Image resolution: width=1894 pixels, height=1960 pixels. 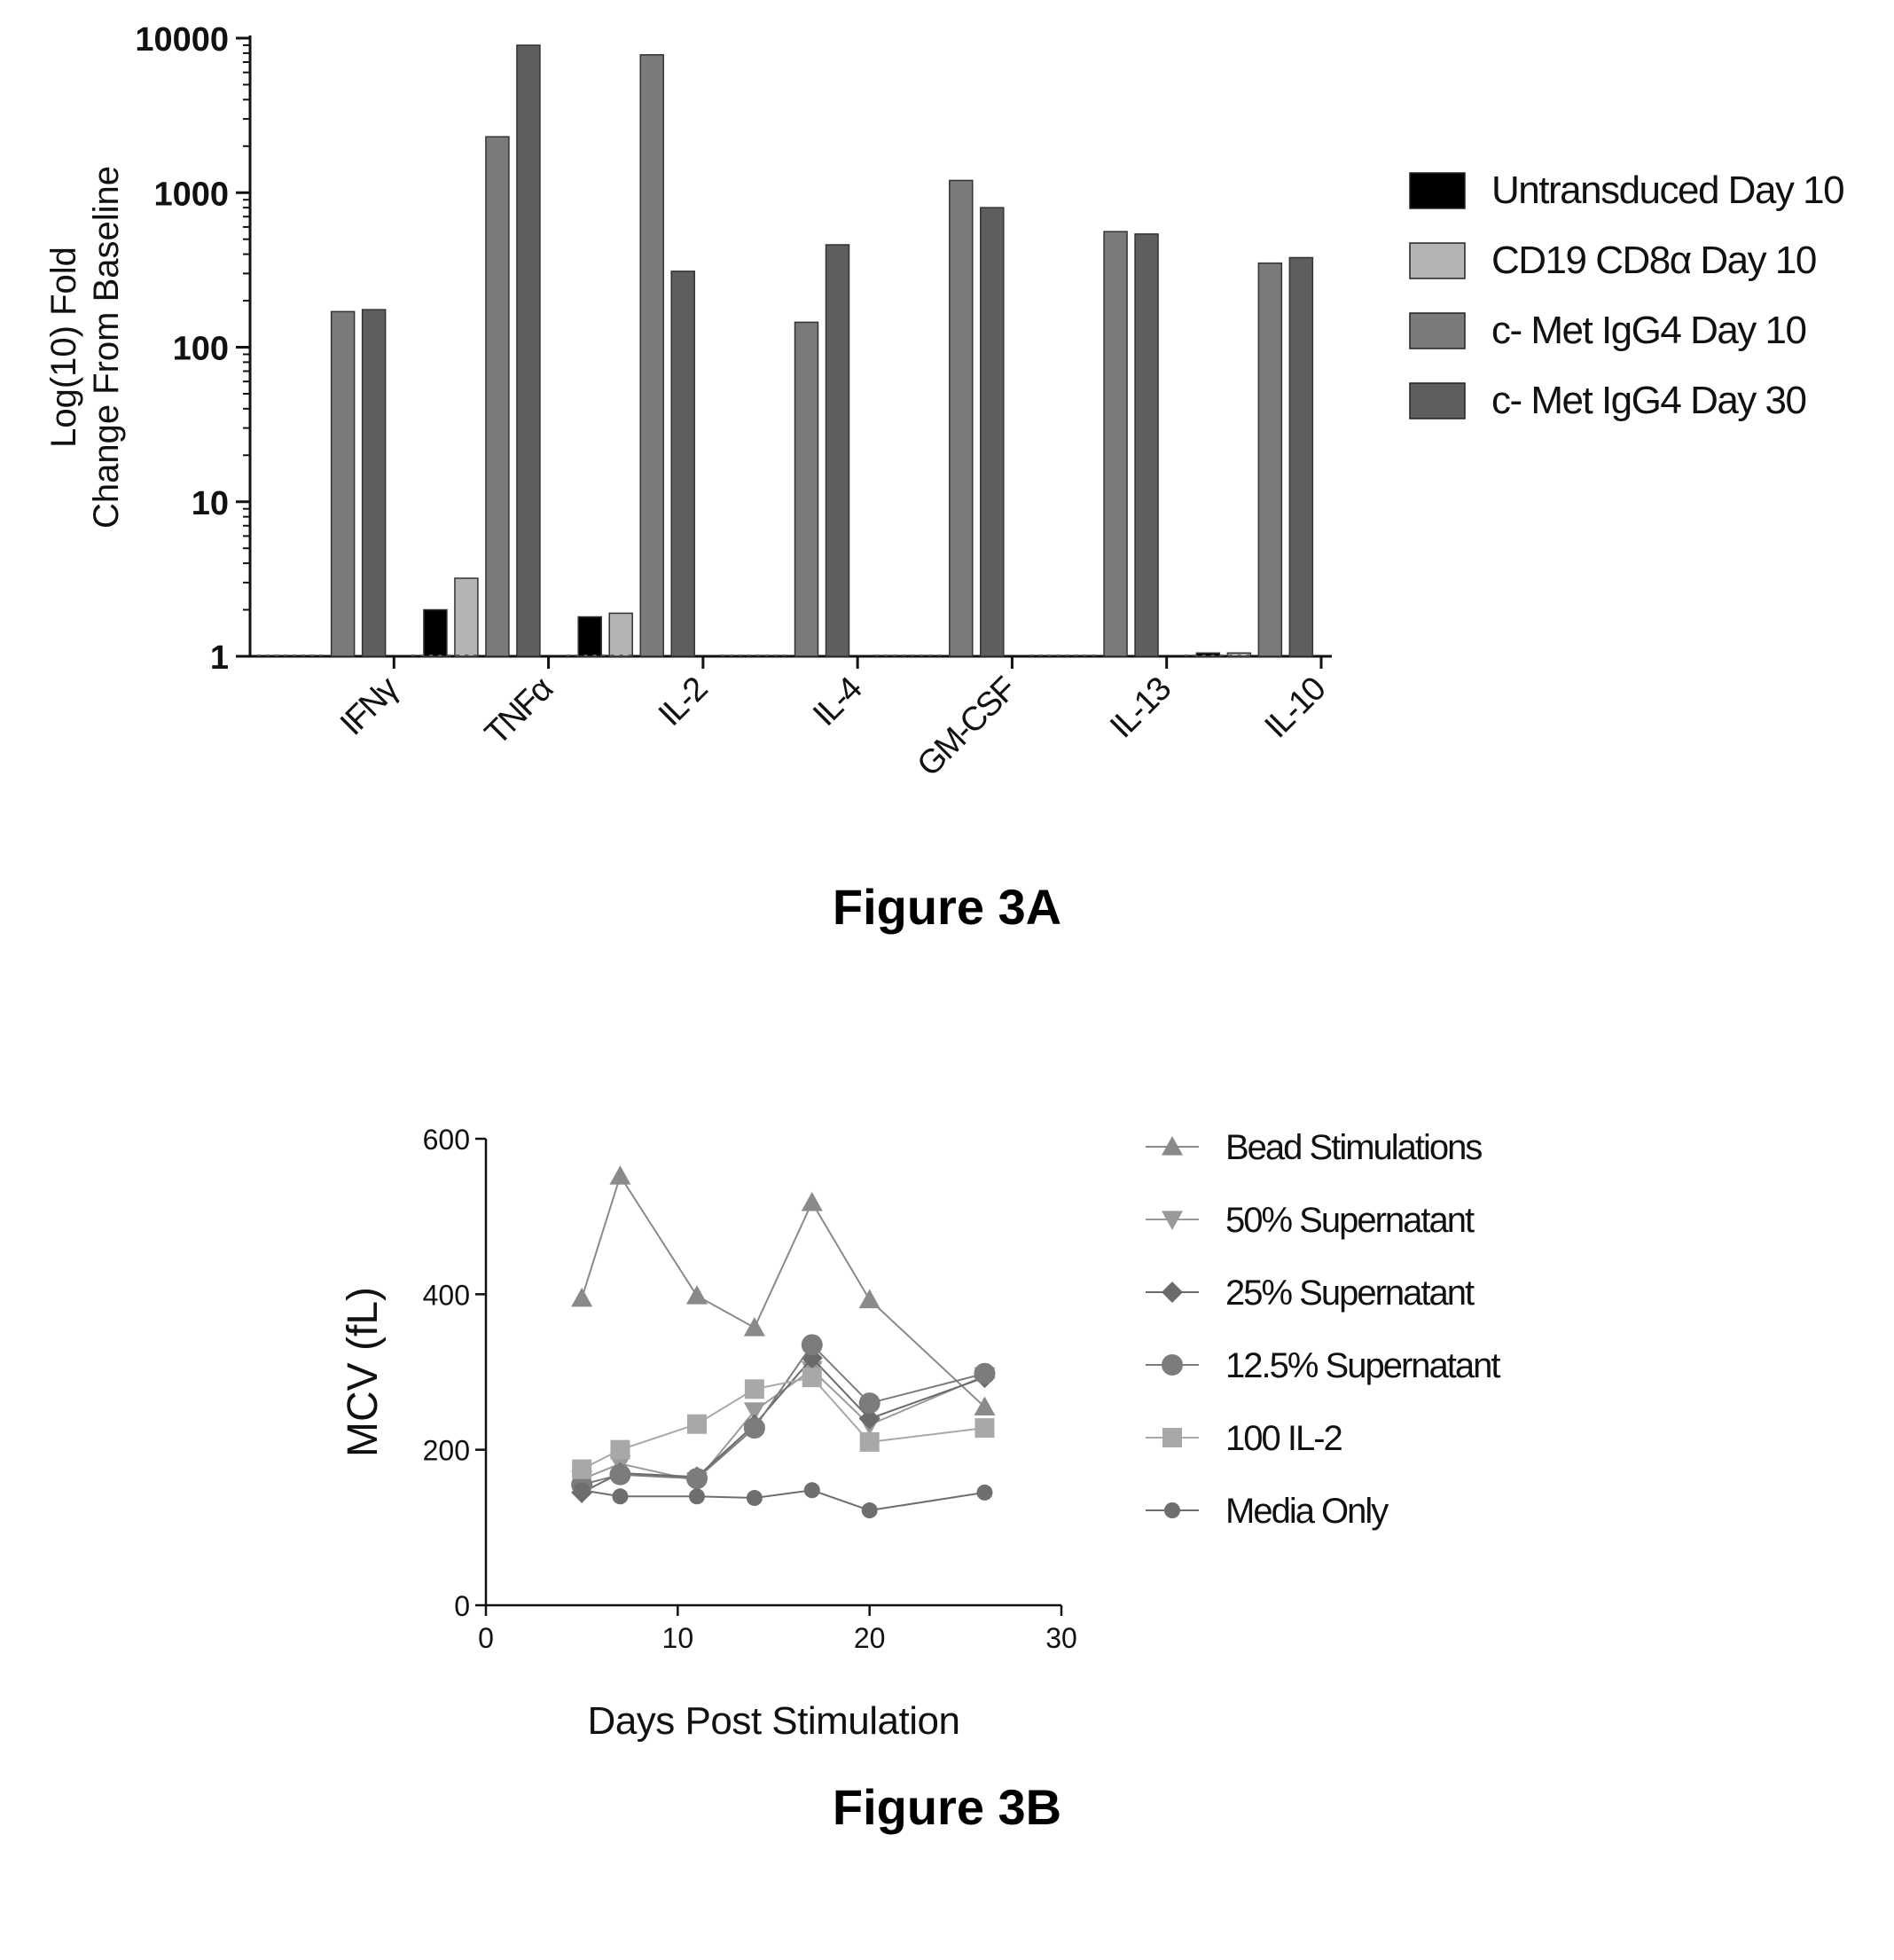 What do you see at coordinates (1172, 1510) in the screenshot?
I see `legend-marker-media-only` at bounding box center [1172, 1510].